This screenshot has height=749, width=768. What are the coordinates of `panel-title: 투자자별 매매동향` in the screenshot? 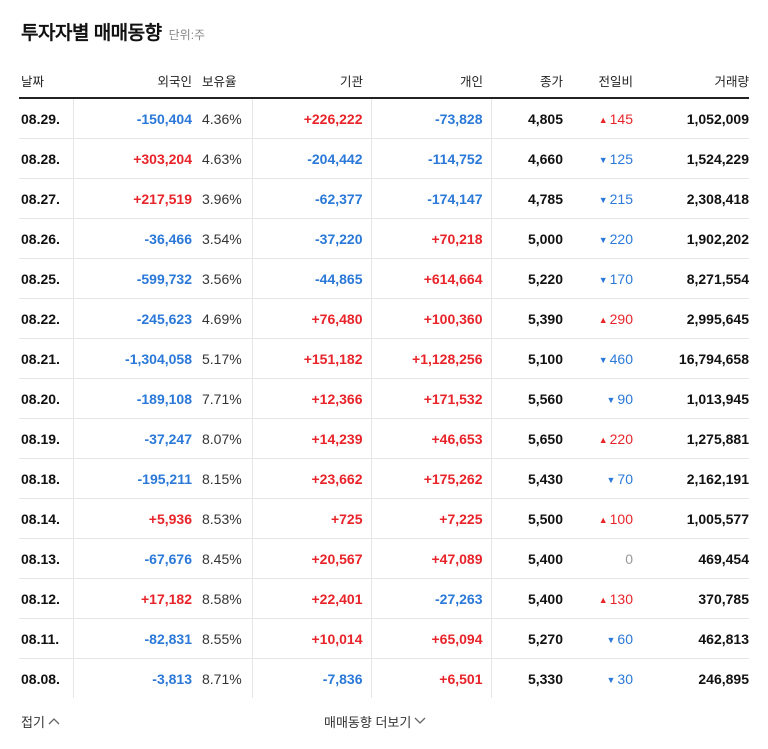 It's located at (91, 33).